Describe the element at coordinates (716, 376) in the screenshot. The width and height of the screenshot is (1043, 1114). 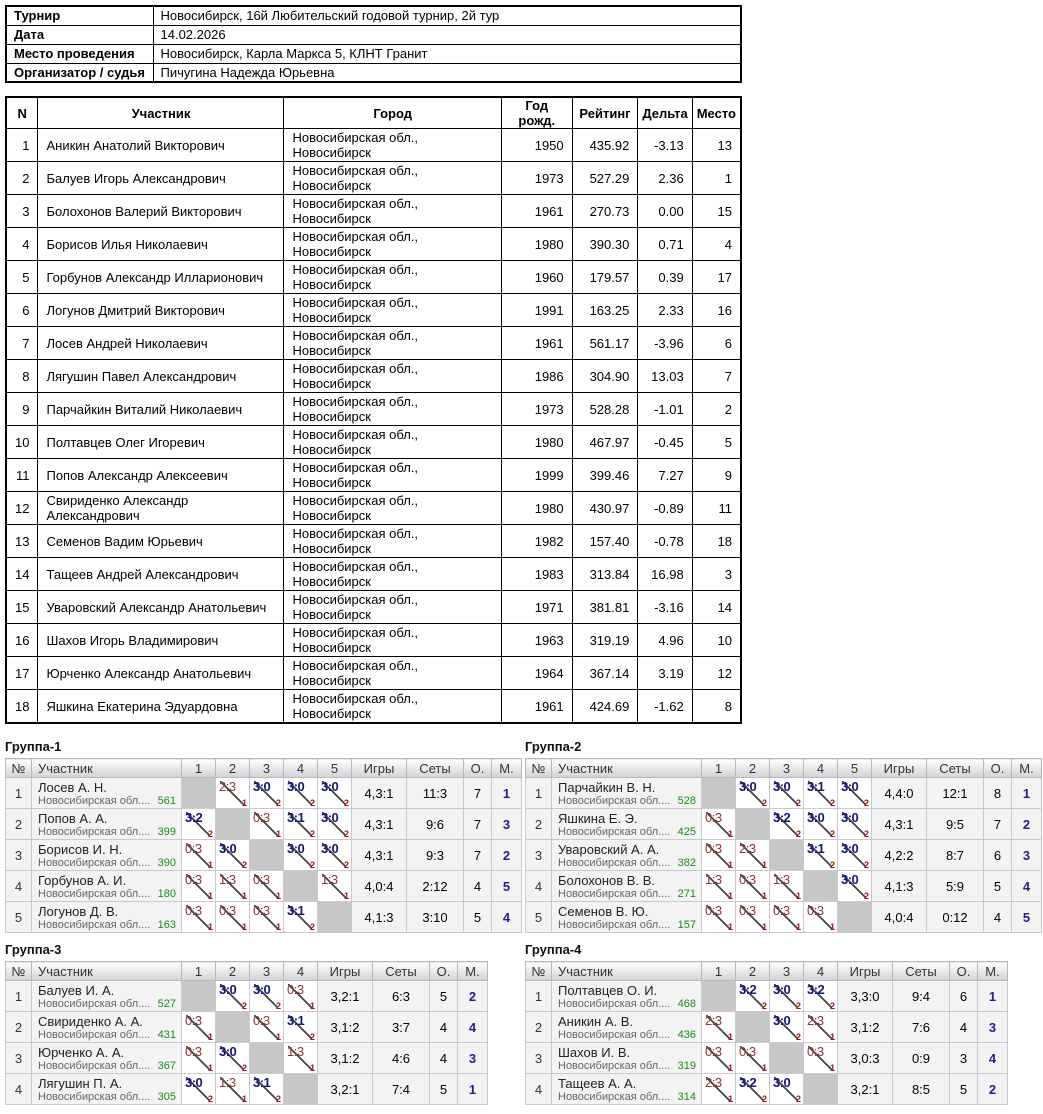
I see `standings-cell-place: 7` at that location.